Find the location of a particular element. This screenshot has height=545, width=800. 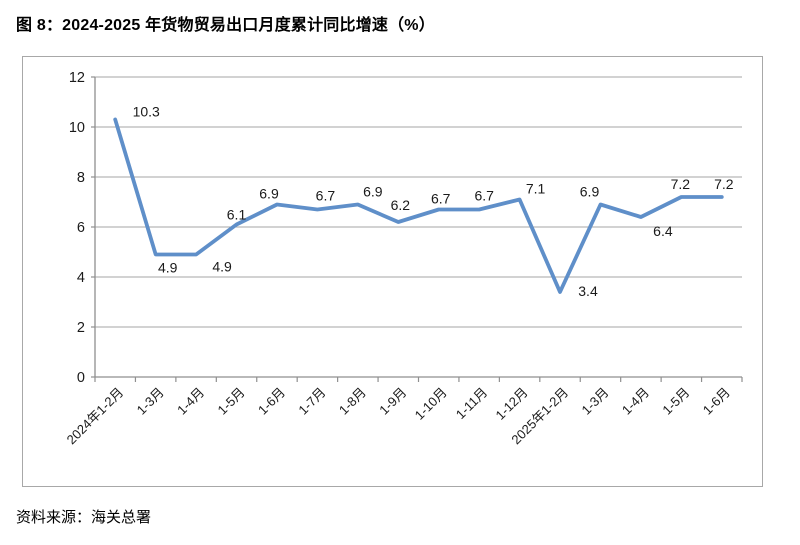

y-tick-label: 10 is located at coordinates (77, 128).